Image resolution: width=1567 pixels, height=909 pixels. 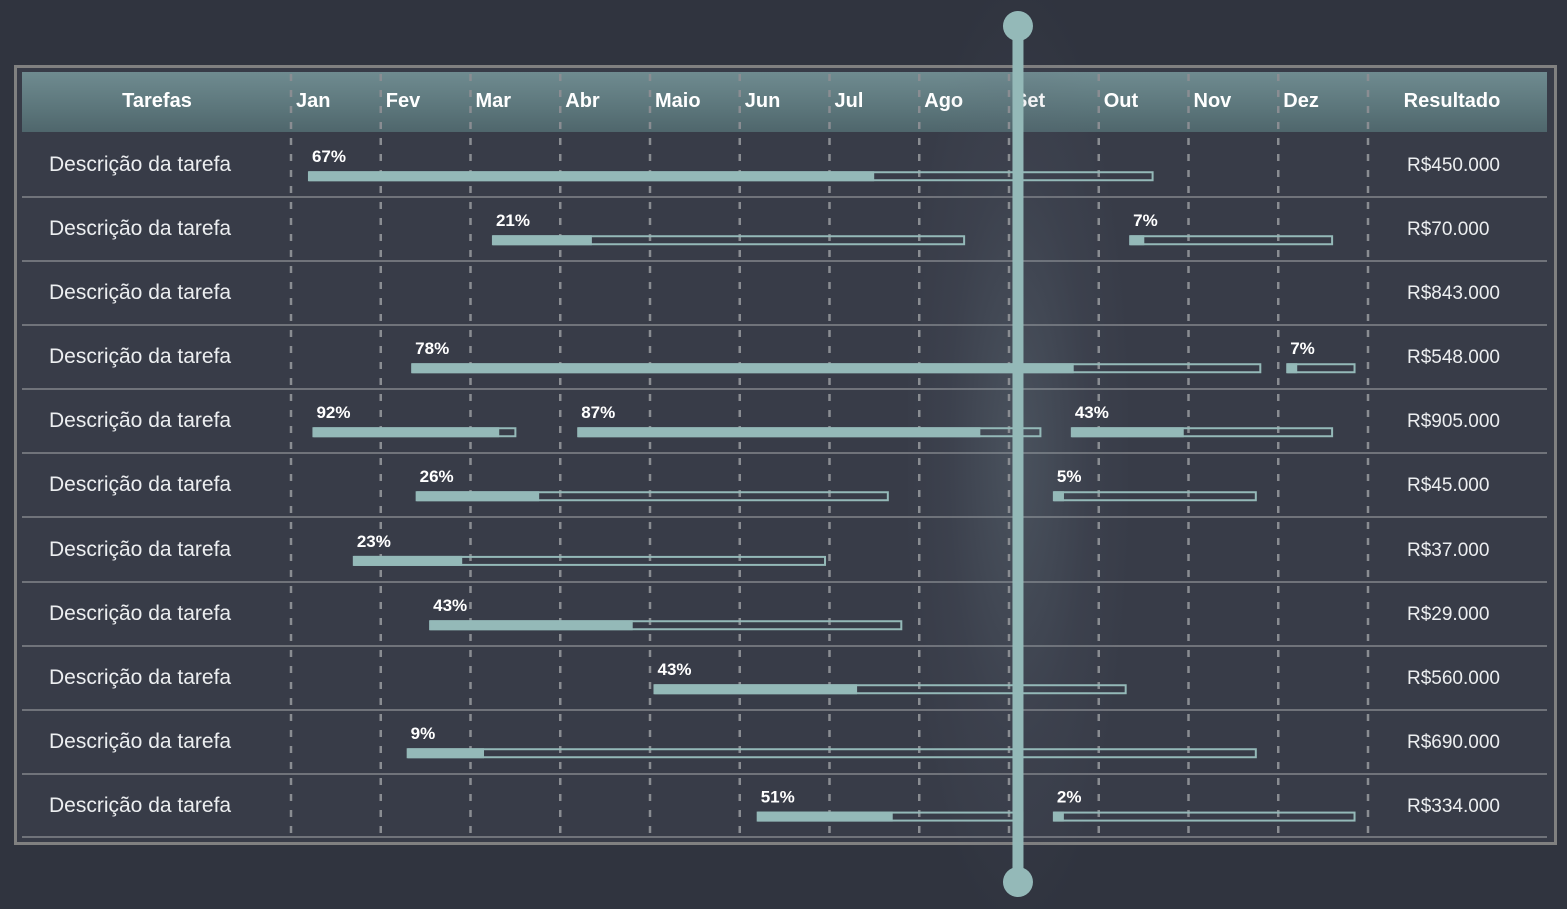 What do you see at coordinates (1069, 476) in the screenshot?
I see `progress-label: 5%` at bounding box center [1069, 476].